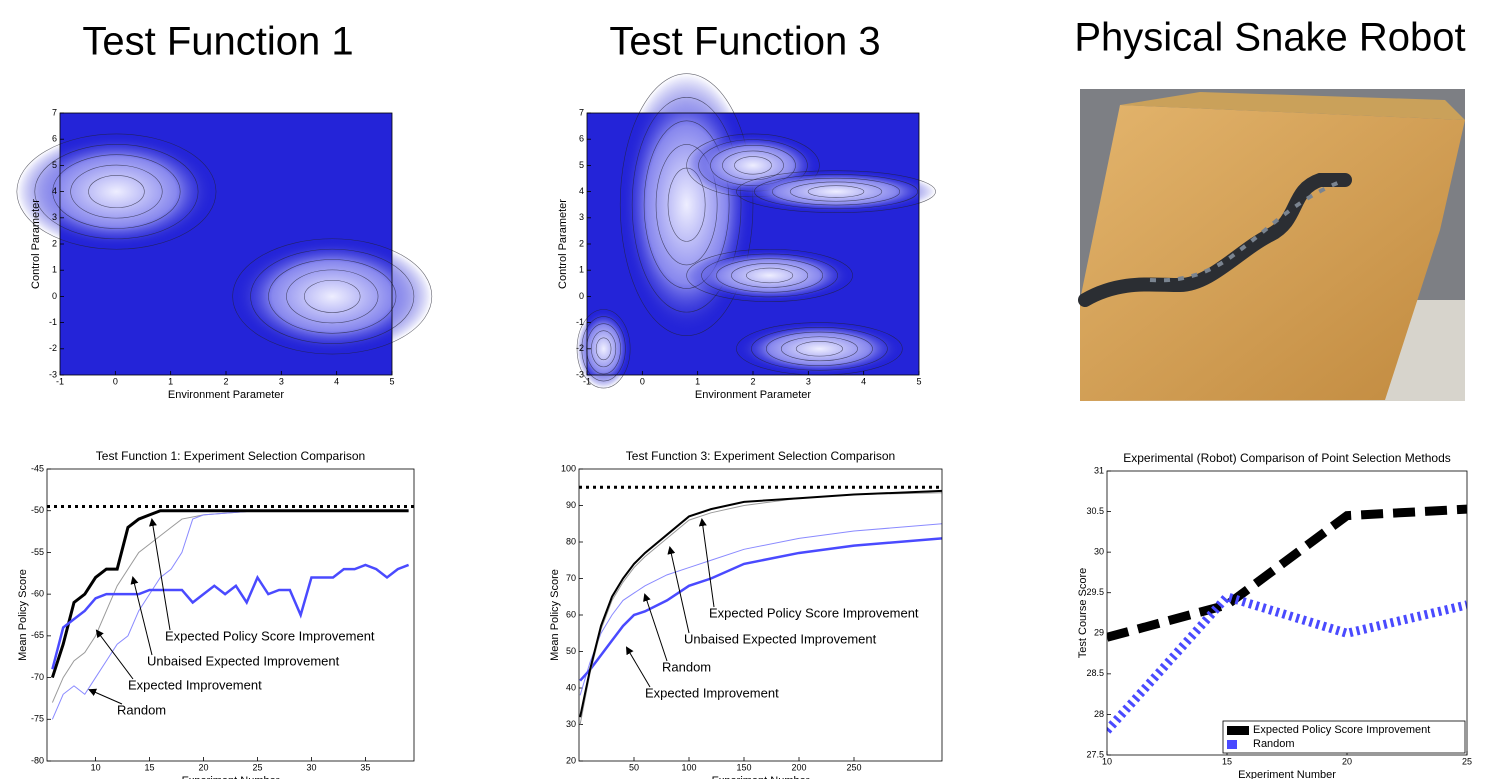  Describe the element at coordinates (581, 296) in the screenshot. I see `y-tick-label: 0` at that location.